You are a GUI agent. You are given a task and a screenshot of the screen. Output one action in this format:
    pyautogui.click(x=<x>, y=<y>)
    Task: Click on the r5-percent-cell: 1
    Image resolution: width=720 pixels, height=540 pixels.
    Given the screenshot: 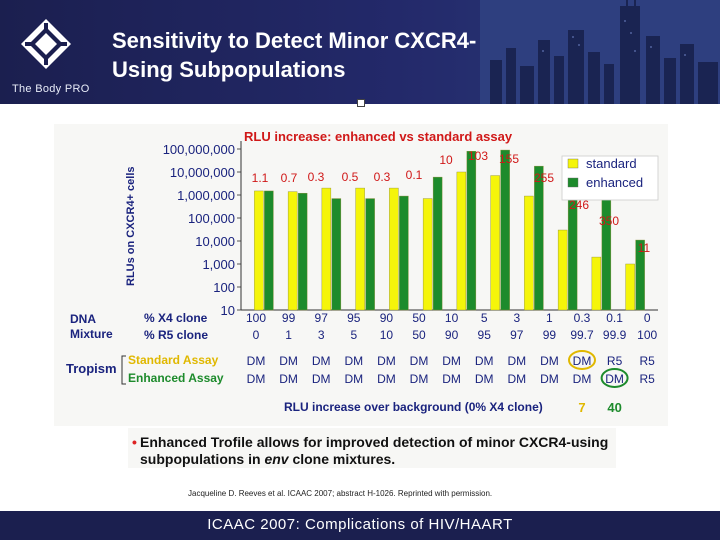 What is the action you would take?
    pyautogui.click(x=288, y=335)
    